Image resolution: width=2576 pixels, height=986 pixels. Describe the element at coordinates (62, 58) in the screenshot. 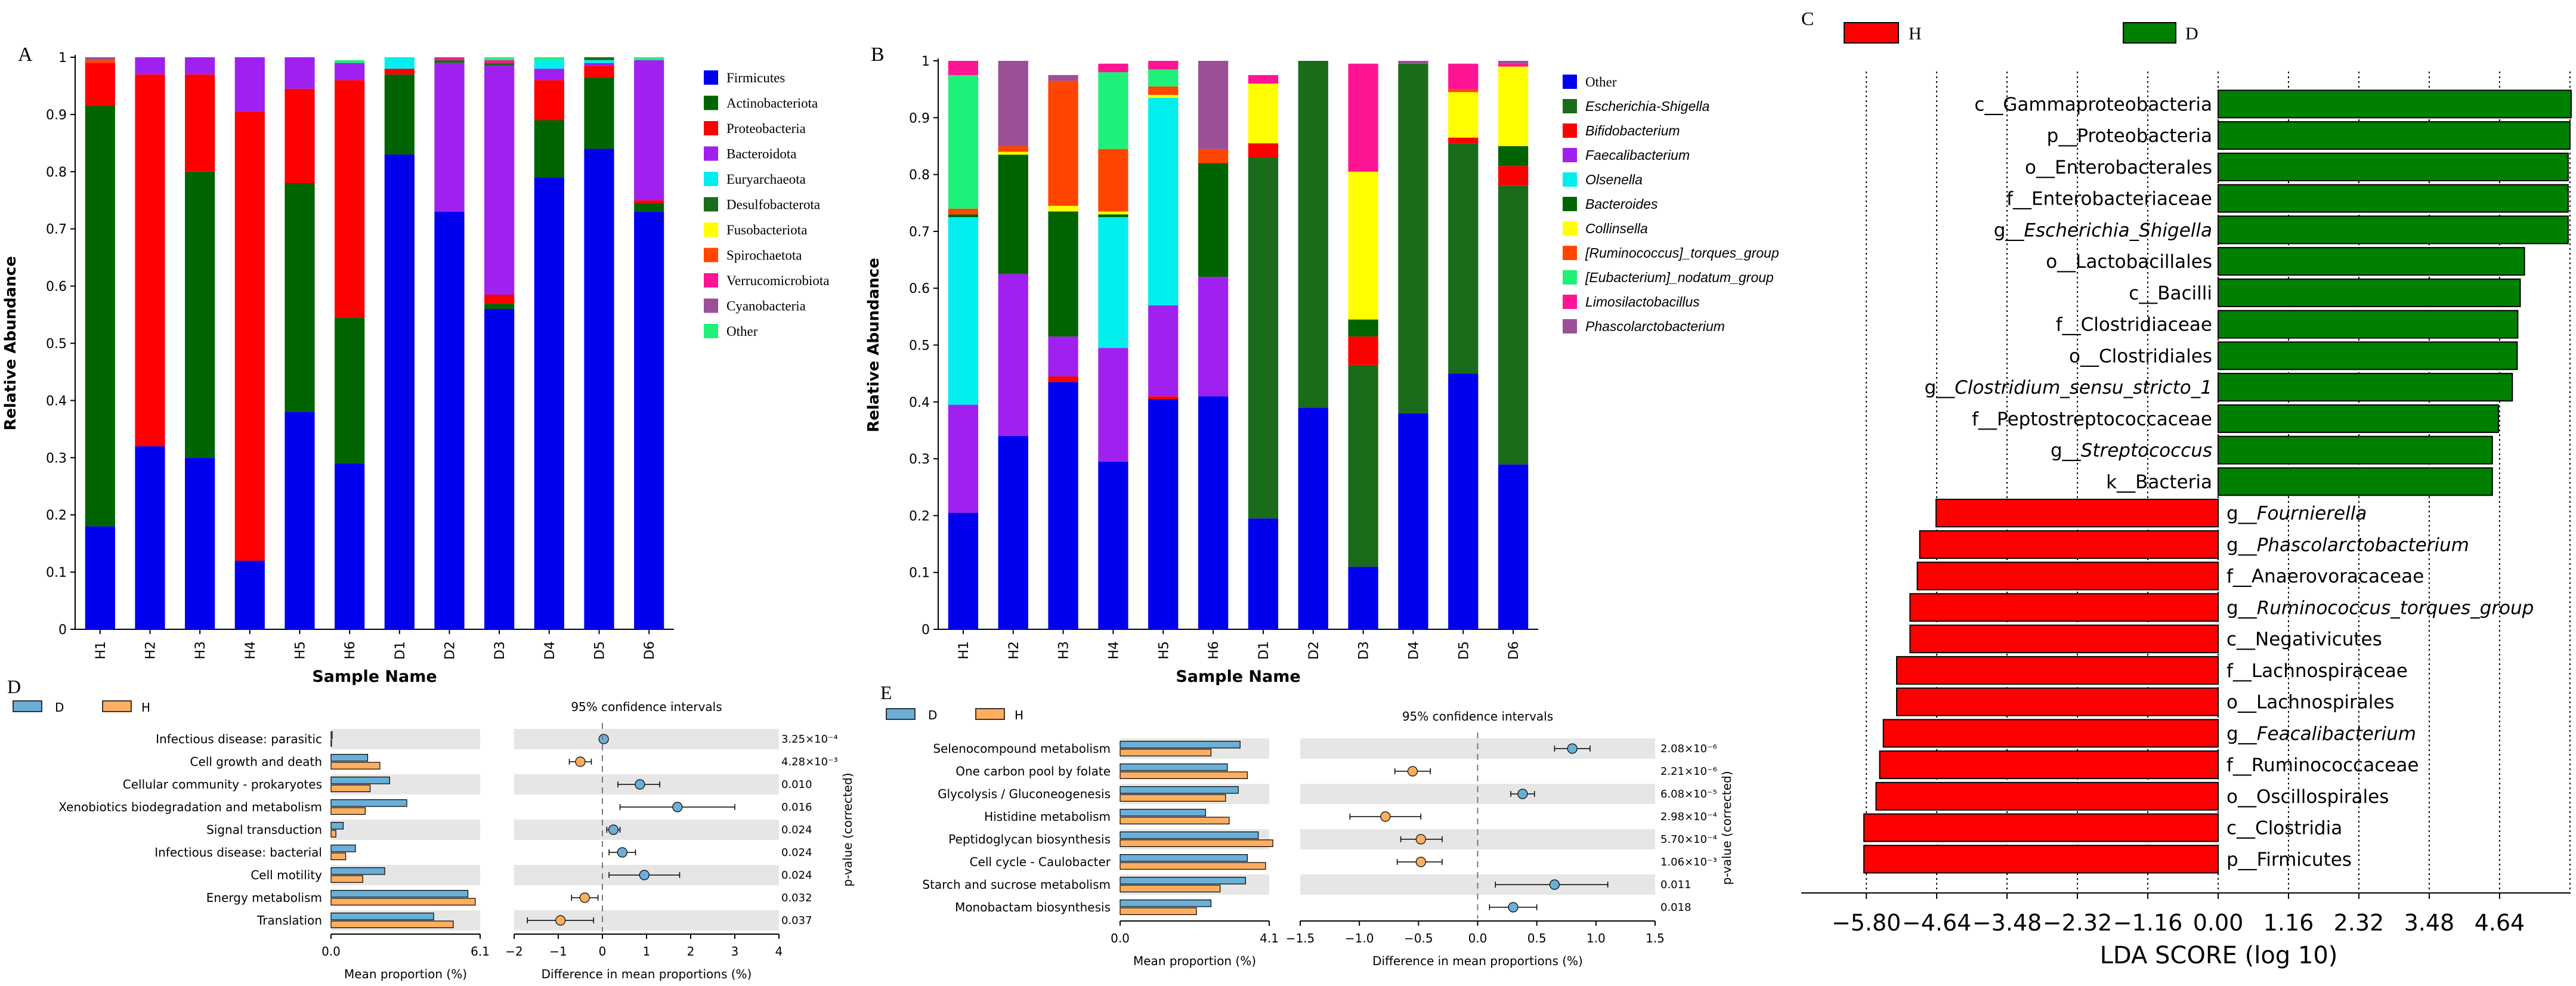

I see `y-tick-label: 1` at that location.